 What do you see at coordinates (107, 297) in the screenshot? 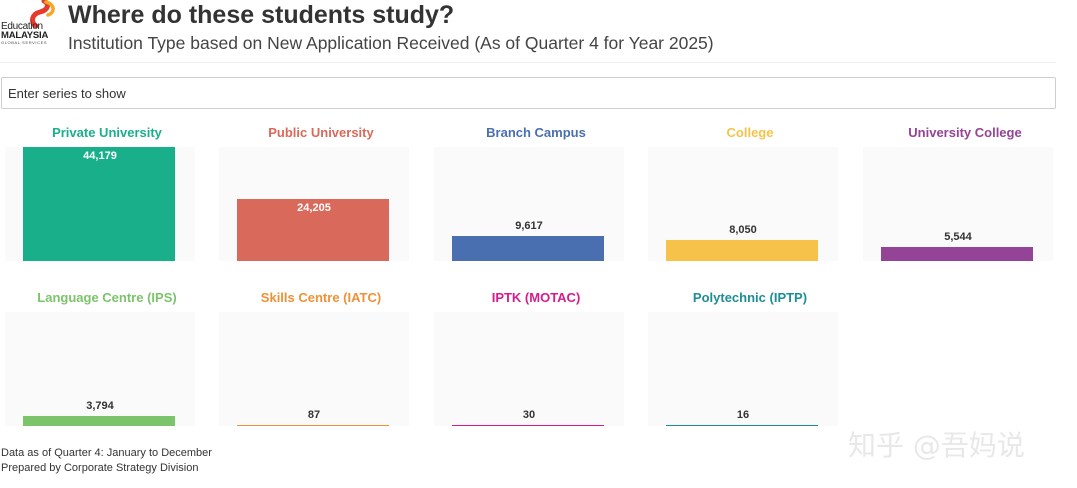
I see `panel-title: Language Centre (IPS)` at bounding box center [107, 297].